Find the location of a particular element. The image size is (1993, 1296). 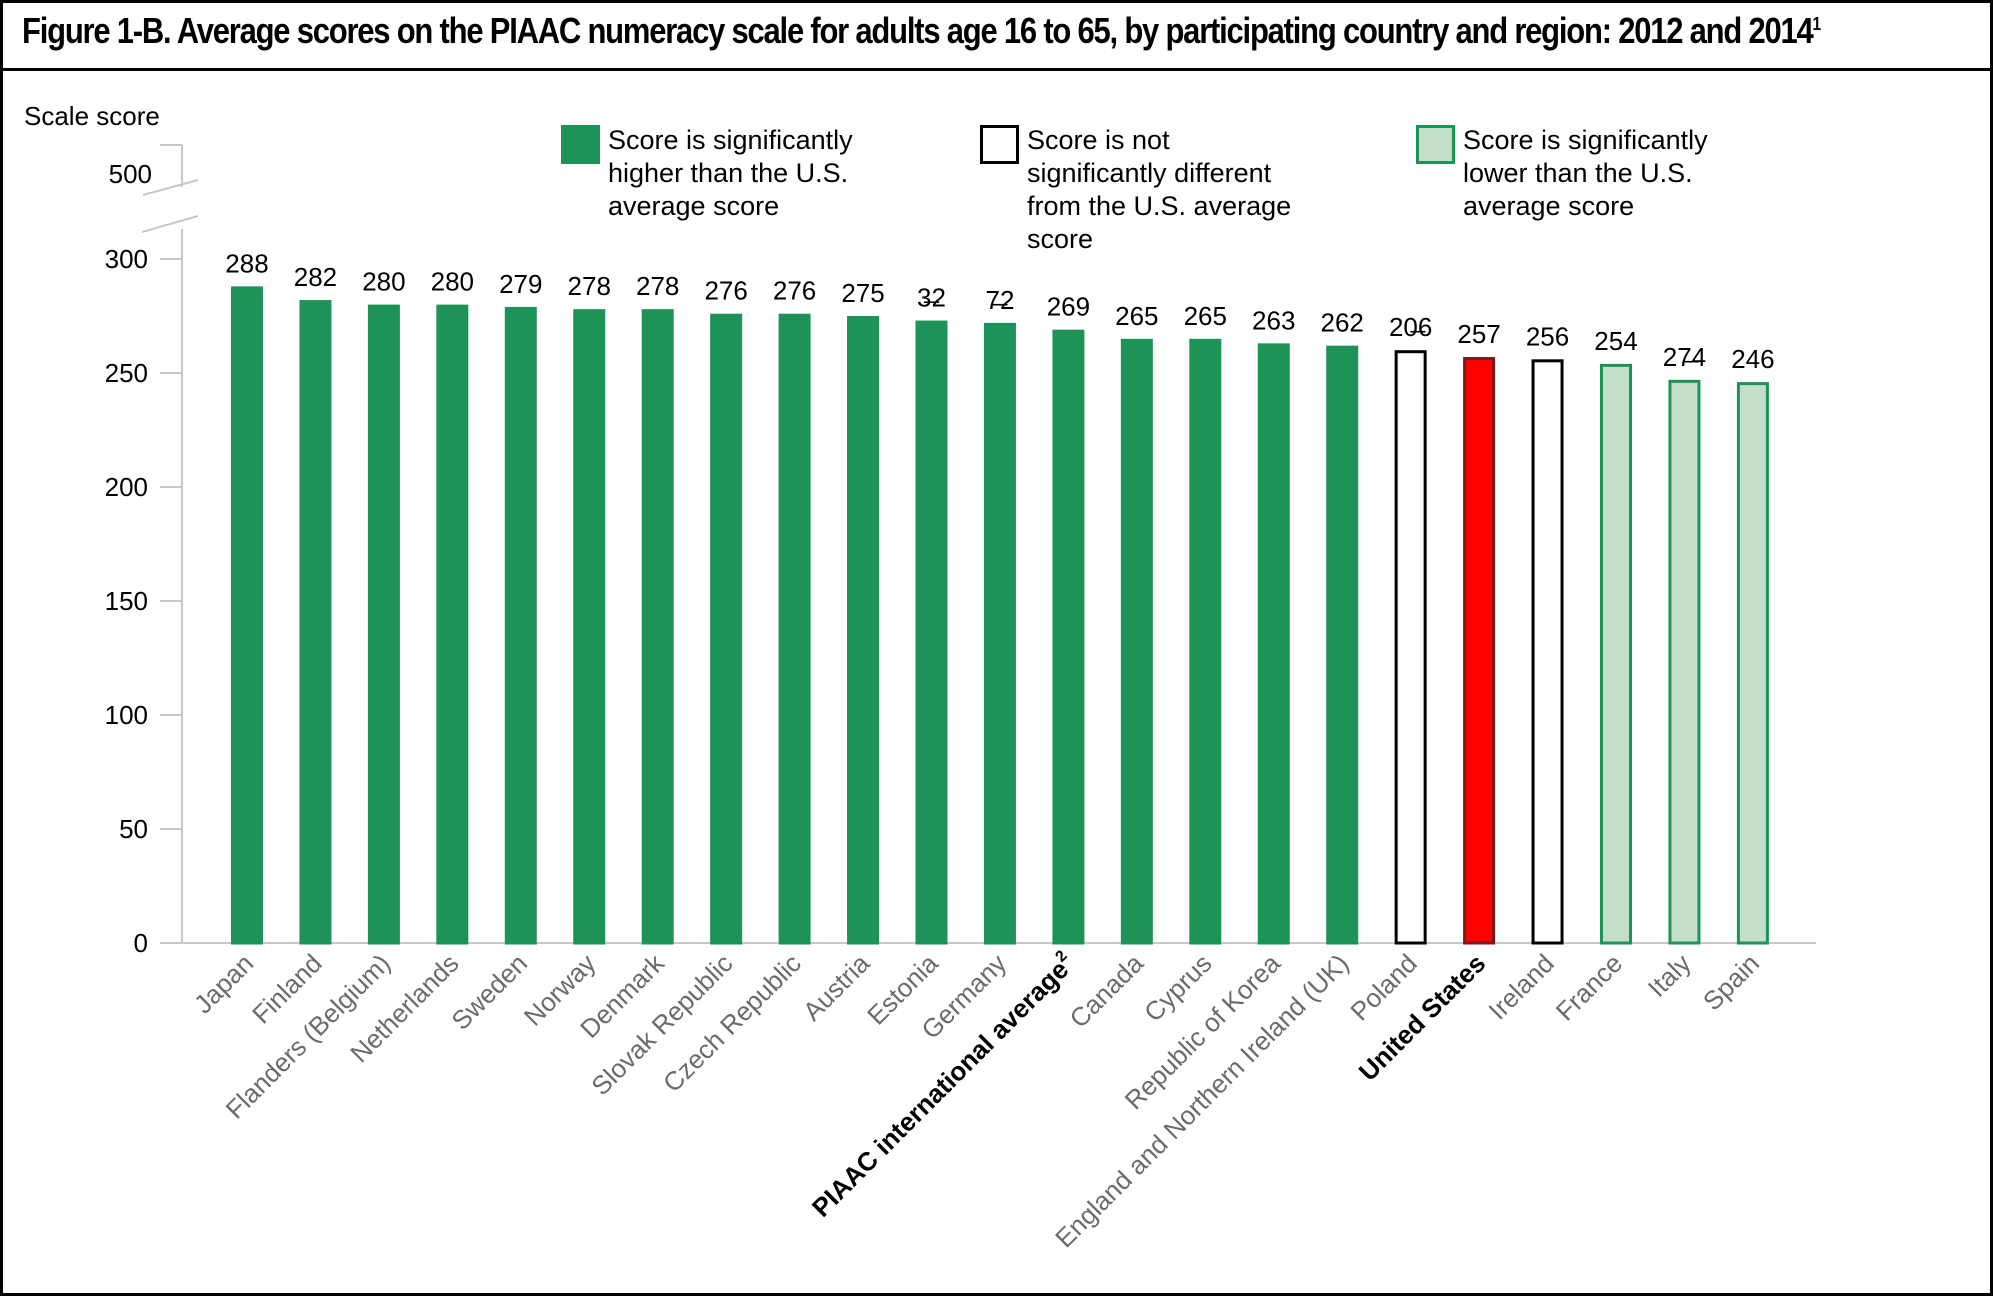

bar-united-states is located at coordinates (1479, 651).